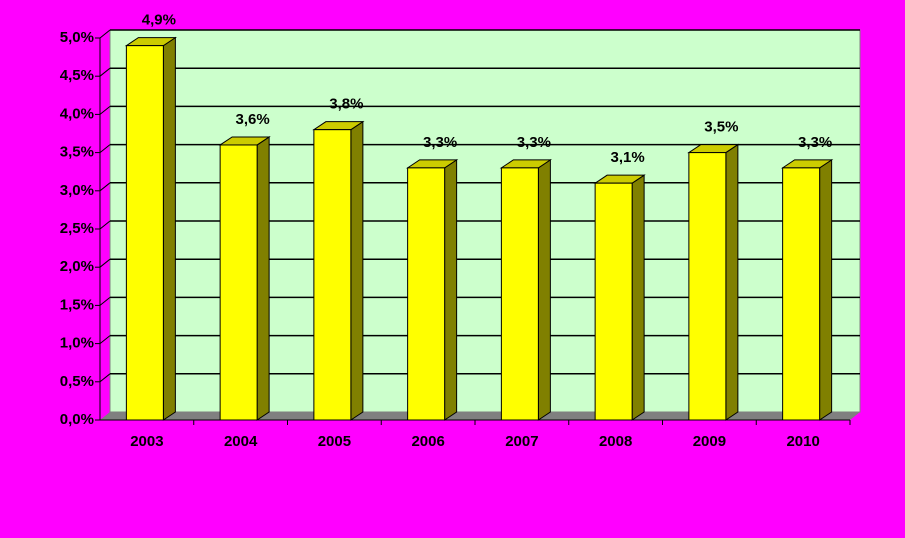  Describe the element at coordinates (628, 157) in the screenshot. I see `value-label: 3,1%` at that location.